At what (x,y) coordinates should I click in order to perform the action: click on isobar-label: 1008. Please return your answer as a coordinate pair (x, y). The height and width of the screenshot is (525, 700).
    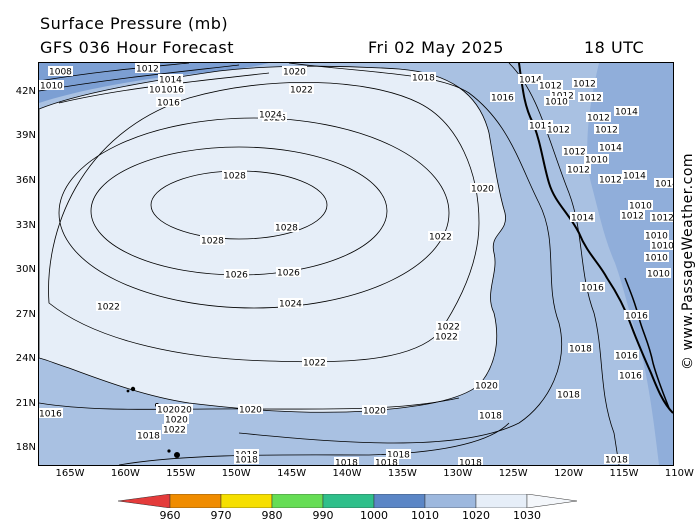
    Looking at the image, I should click on (60, 73).